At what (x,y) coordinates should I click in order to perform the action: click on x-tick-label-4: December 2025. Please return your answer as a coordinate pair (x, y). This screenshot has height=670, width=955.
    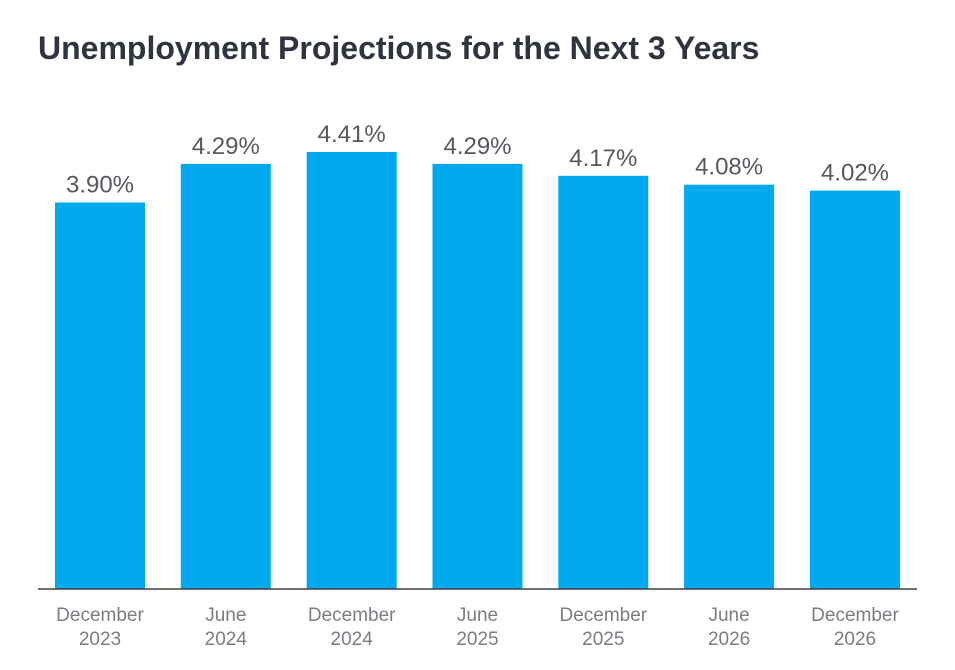
    Looking at the image, I should click on (603, 627).